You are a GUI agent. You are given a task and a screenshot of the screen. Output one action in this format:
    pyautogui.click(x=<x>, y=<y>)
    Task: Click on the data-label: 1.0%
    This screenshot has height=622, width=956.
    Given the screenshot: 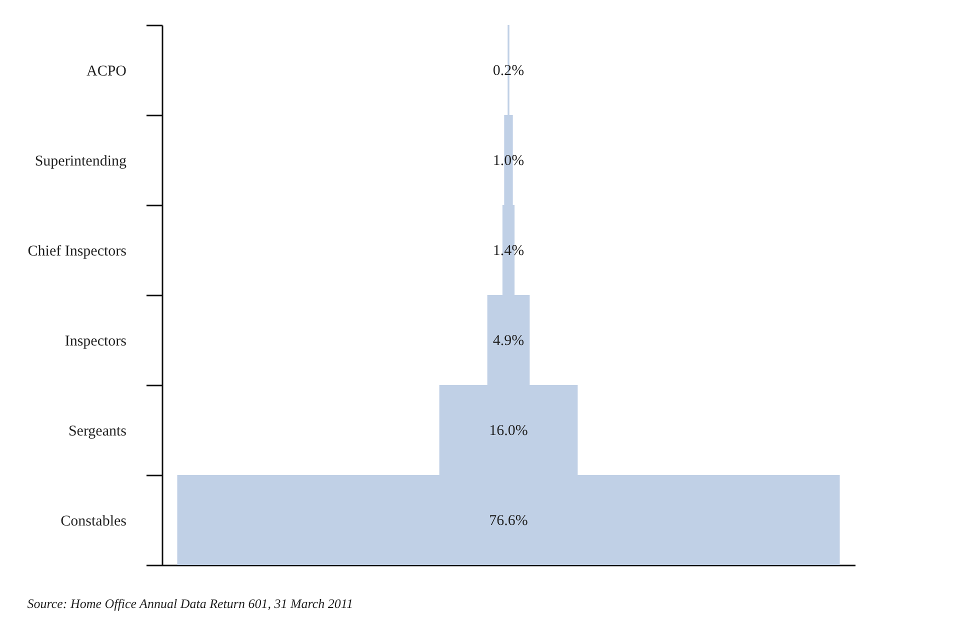 What is the action you would take?
    pyautogui.click(x=508, y=161)
    